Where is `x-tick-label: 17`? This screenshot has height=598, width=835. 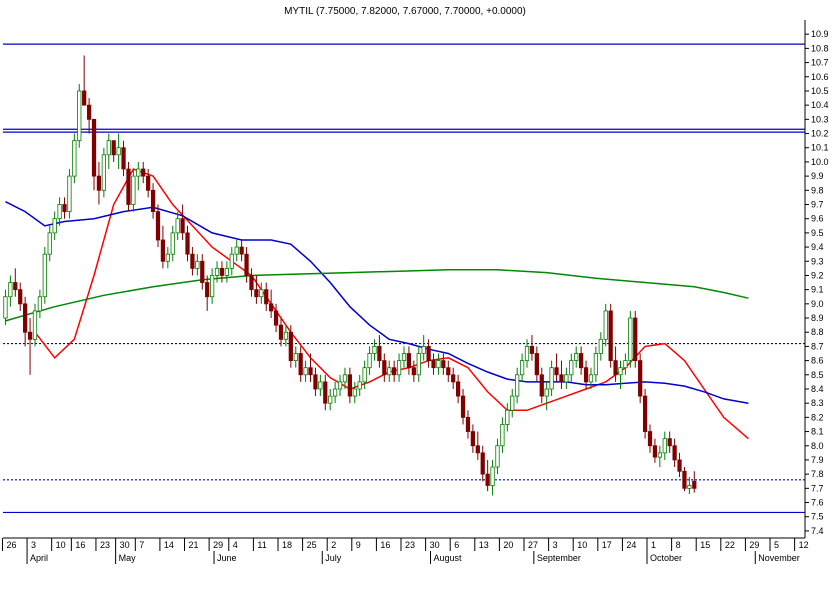
x-tick-label: 17 is located at coordinates (607, 545).